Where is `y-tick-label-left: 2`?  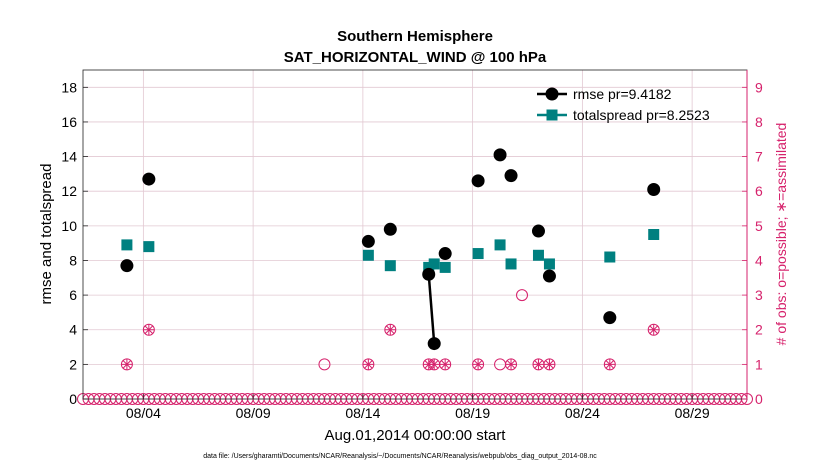
y-tick-label-left: 2 is located at coordinates (73, 364).